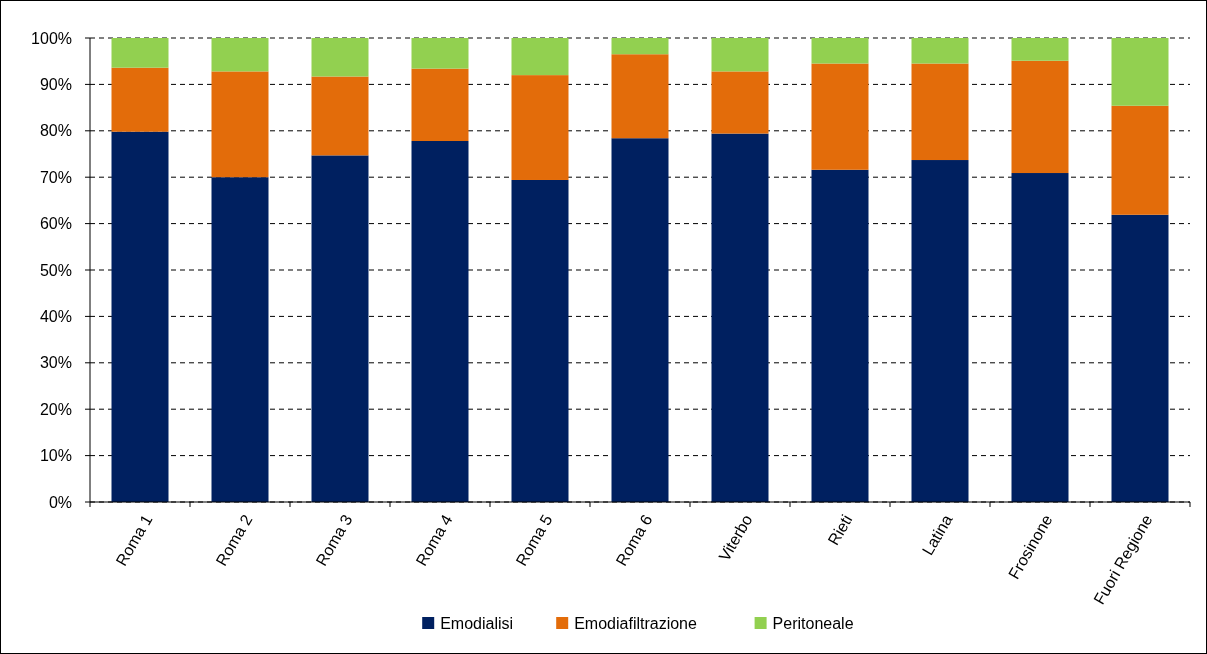  What do you see at coordinates (60, 502) in the screenshot?
I see `y-tick-label: 0%` at bounding box center [60, 502].